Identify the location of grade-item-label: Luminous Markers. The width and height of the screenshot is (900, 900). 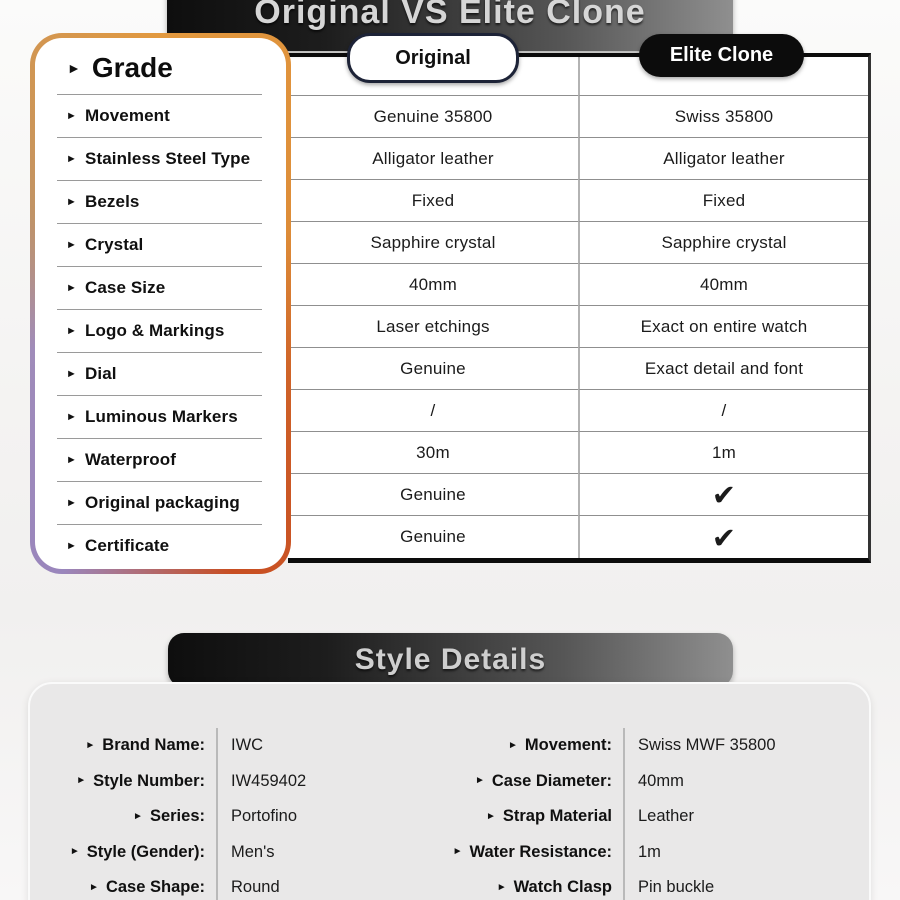
(161, 416).